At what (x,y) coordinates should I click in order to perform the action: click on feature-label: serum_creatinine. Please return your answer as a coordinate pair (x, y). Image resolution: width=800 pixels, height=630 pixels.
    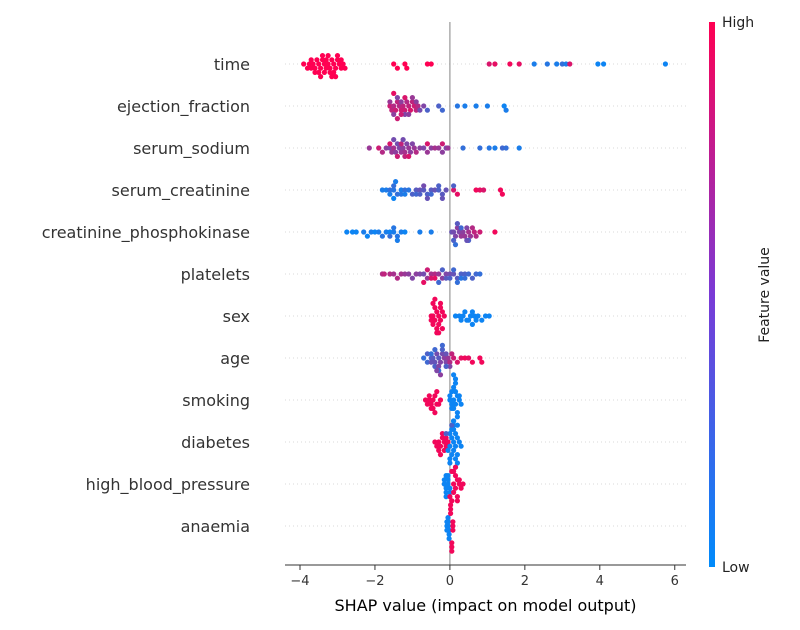
    Looking at the image, I should click on (181, 191).